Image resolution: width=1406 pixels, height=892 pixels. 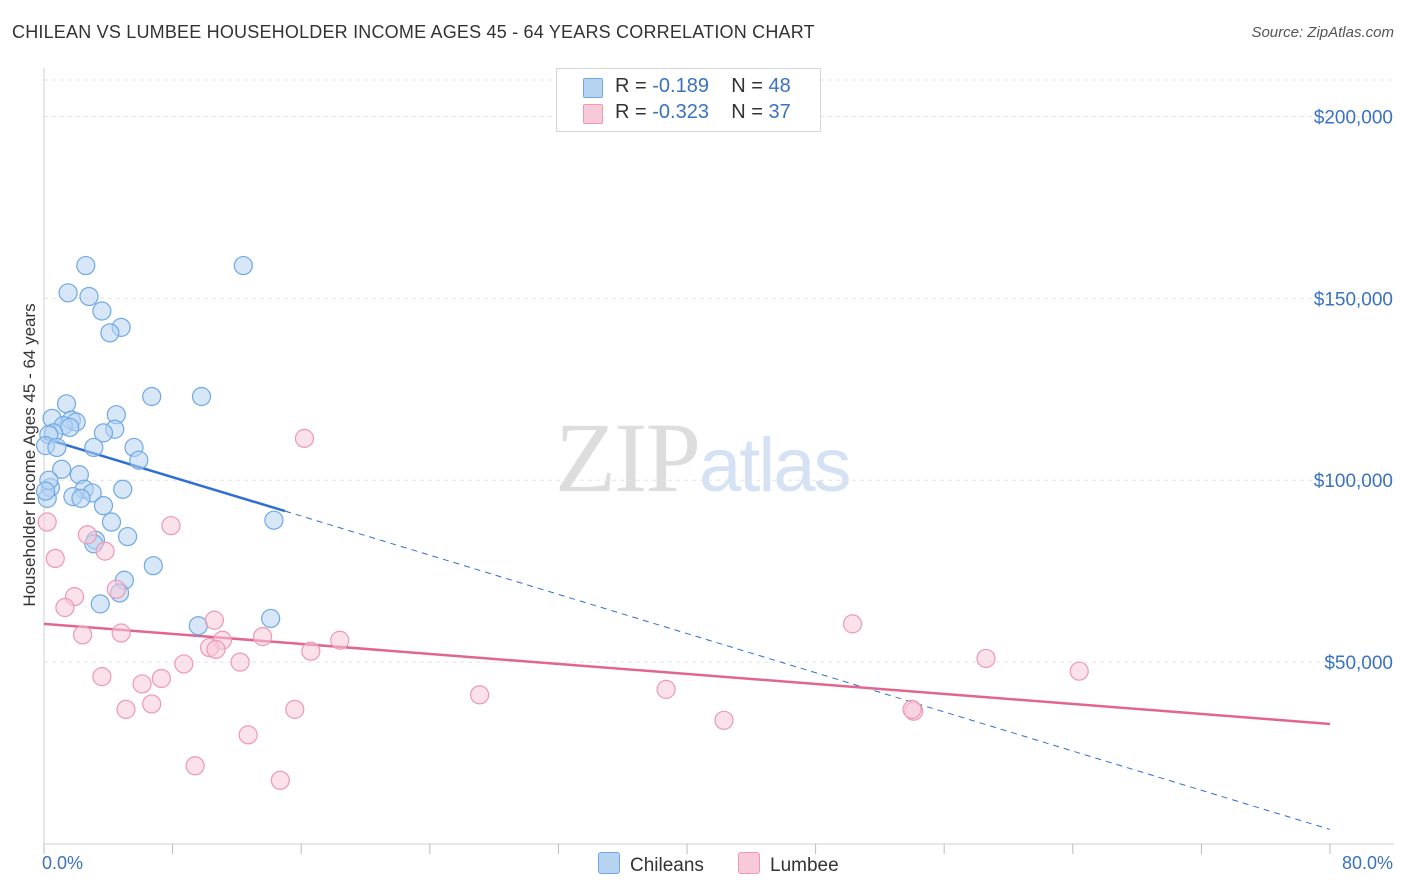 I want to click on legend-n-value-lumbee: 37, so click(x=779, y=112).